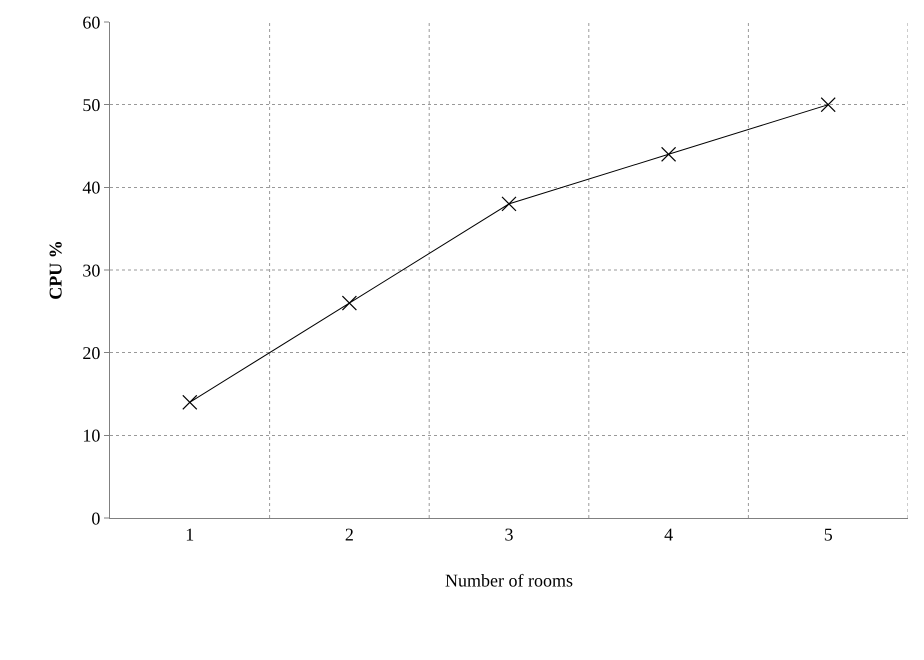  Describe the element at coordinates (91, 270) in the screenshot. I see `y-tick-label: 30` at that location.